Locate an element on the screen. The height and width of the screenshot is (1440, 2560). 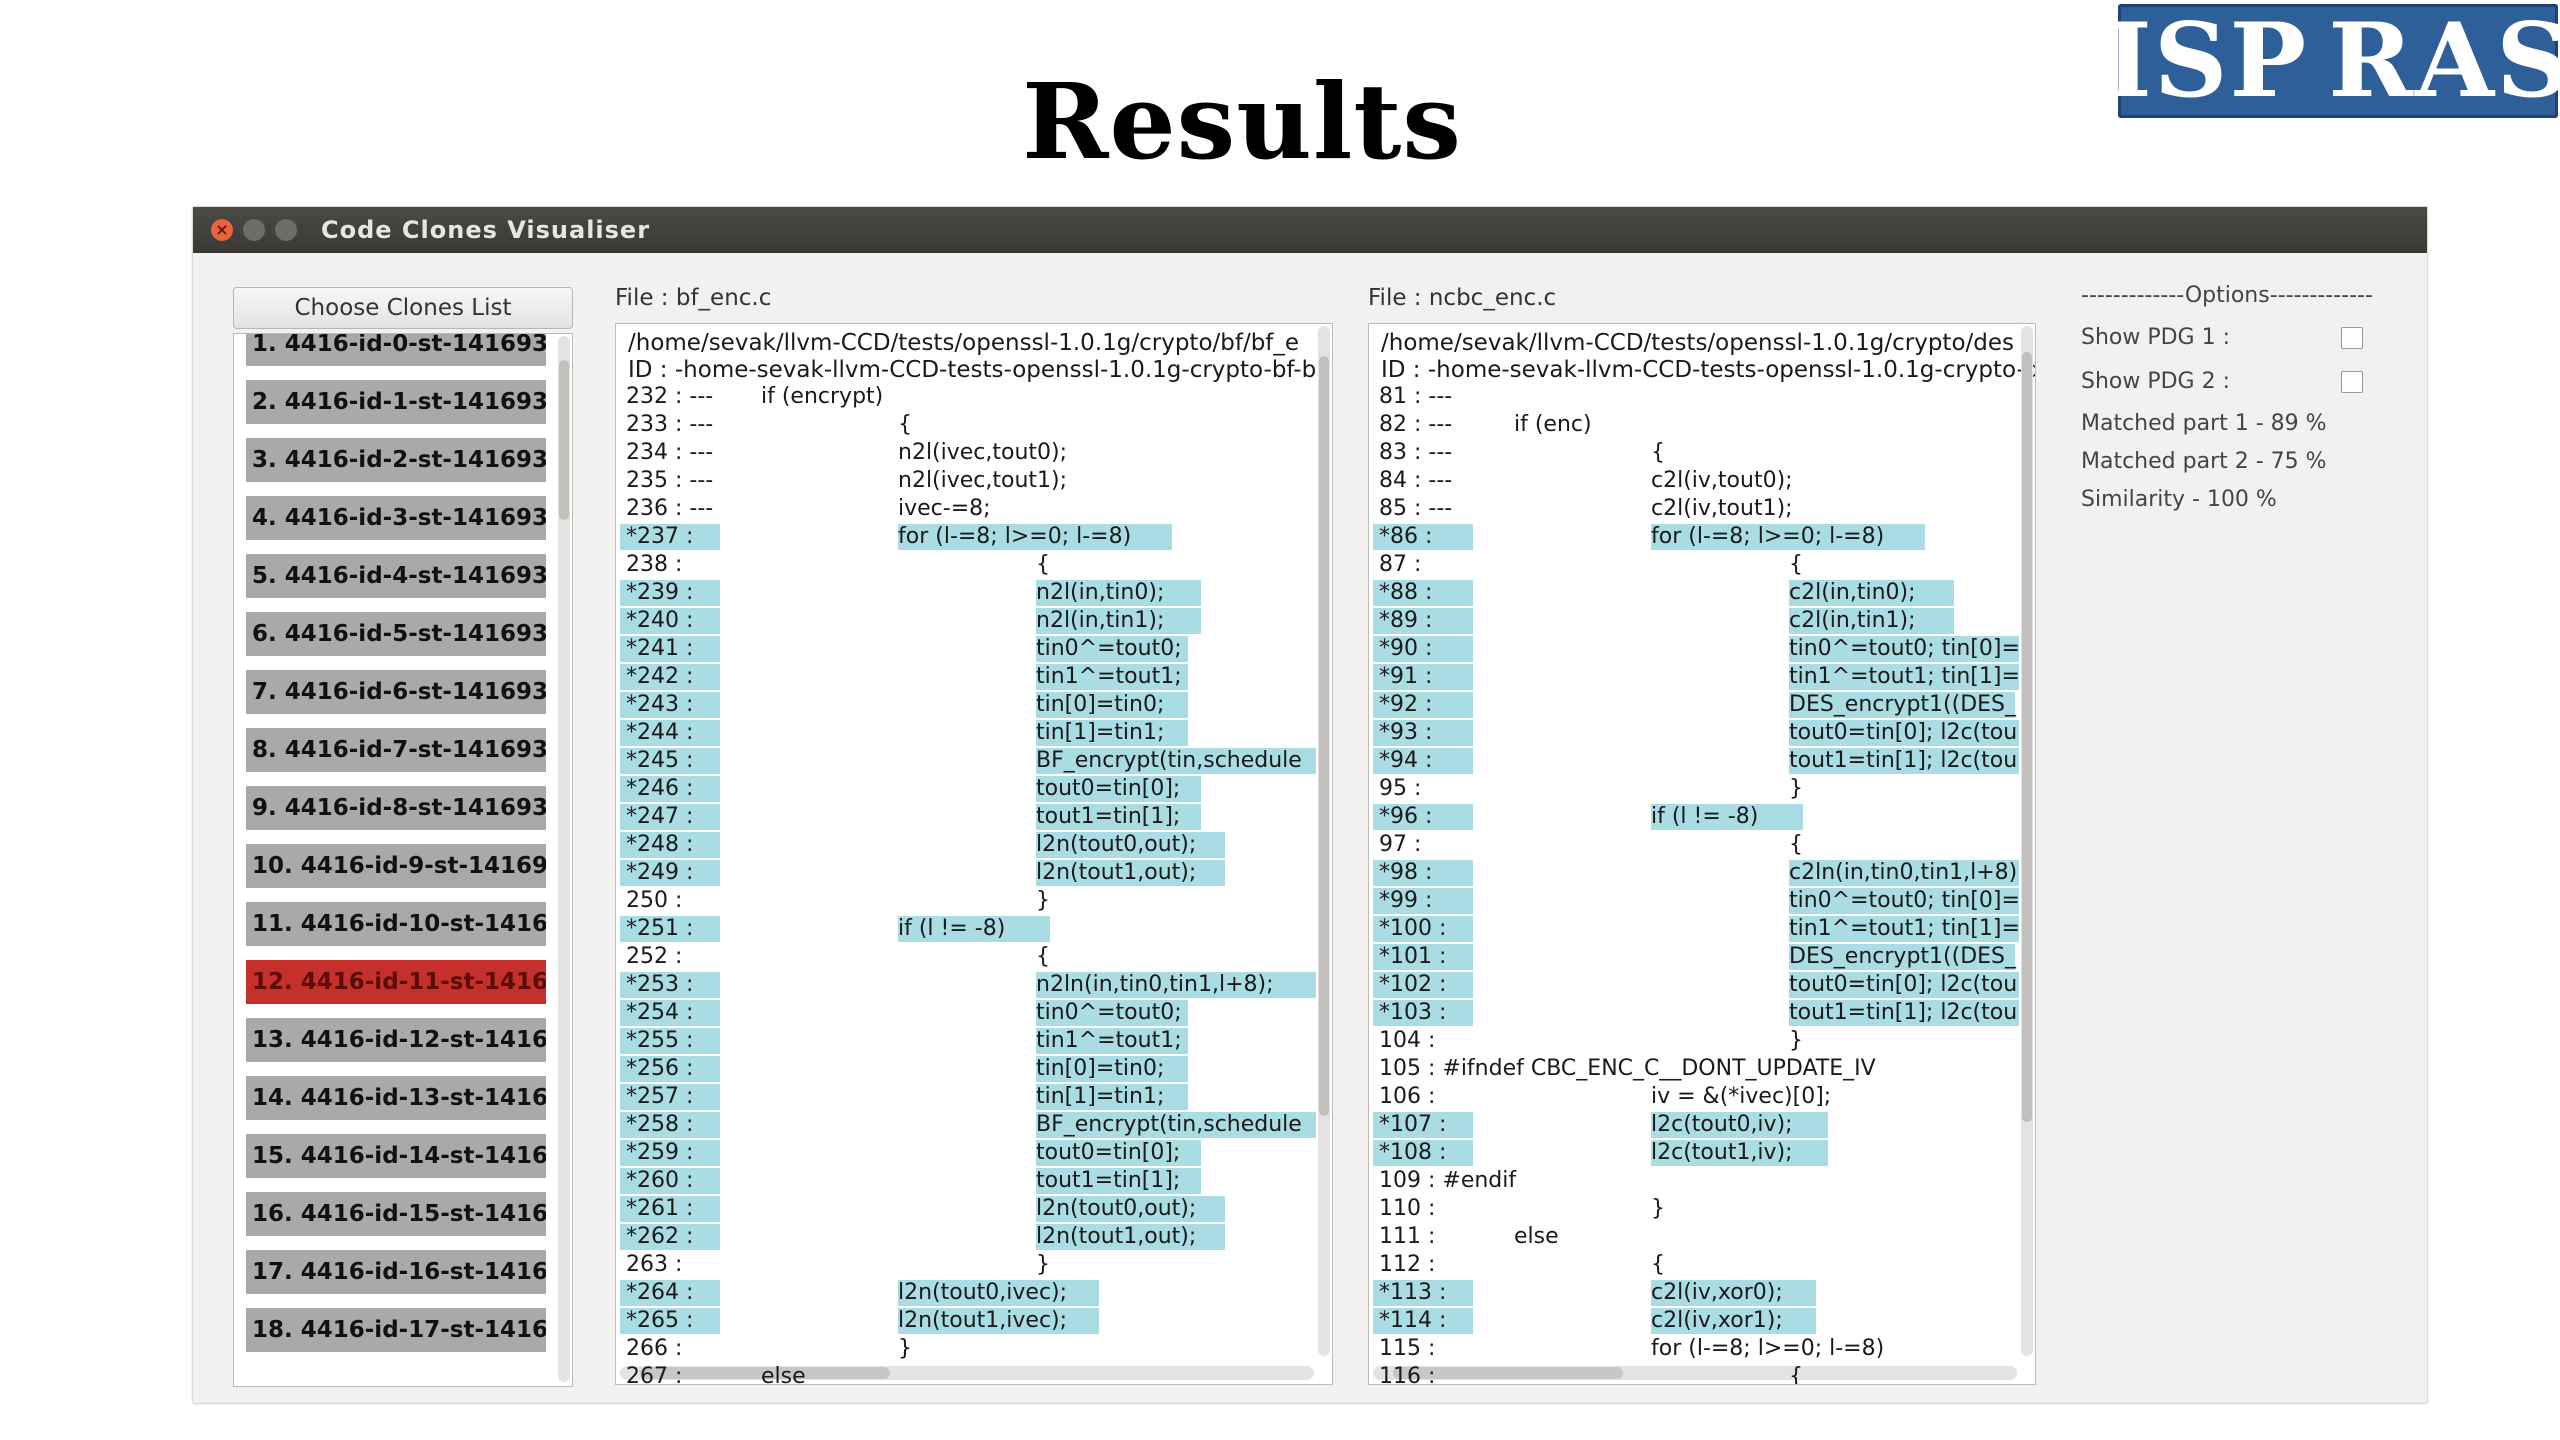
code-line-number: 252 : is located at coordinates (654, 956).